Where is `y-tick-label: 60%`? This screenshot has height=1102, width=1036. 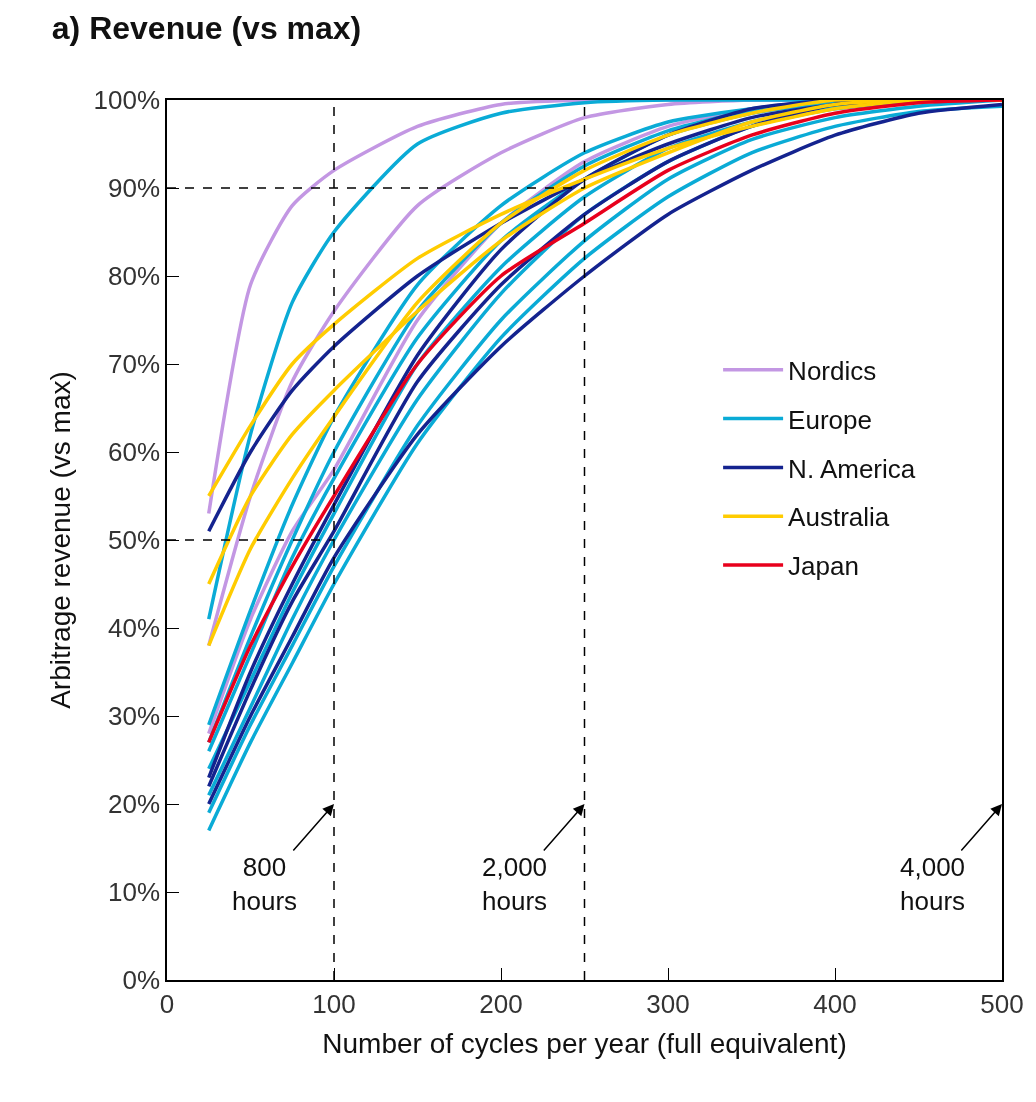
y-tick-label: 60% is located at coordinates (134, 452).